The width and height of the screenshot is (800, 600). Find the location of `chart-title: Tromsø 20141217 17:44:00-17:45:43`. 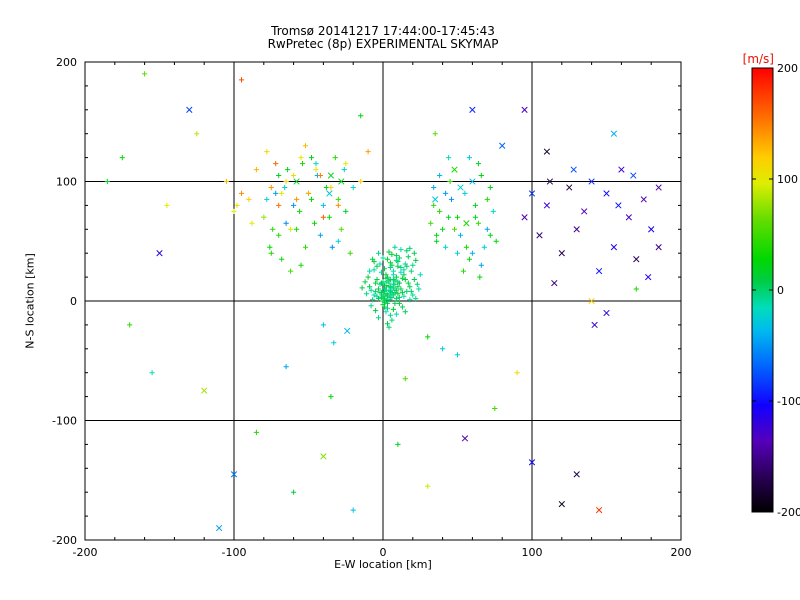

chart-title: Tromsø 20141217 17:44:00-17:45:43 is located at coordinates (383, 31).